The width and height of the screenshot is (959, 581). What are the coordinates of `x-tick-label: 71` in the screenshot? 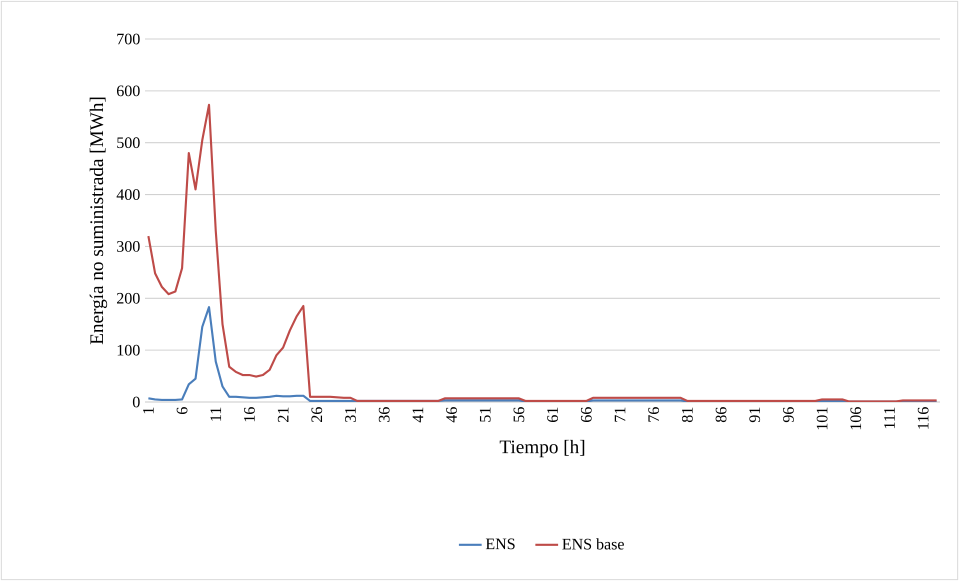 It's located at (620, 415).